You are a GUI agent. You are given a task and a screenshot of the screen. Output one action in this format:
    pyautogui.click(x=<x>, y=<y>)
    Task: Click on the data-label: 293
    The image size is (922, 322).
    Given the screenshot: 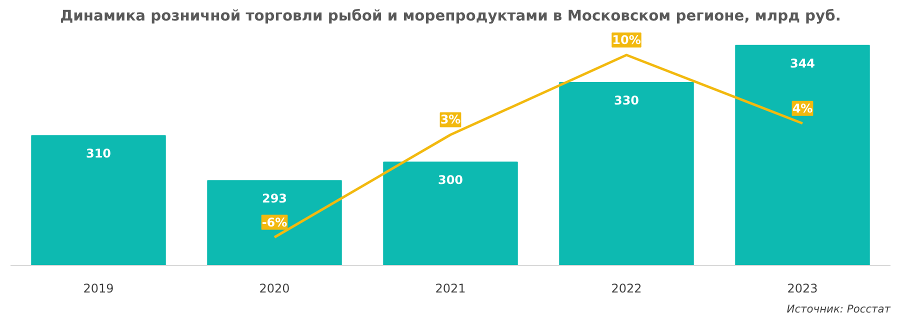 What is the action you would take?
    pyautogui.click(x=275, y=199)
    